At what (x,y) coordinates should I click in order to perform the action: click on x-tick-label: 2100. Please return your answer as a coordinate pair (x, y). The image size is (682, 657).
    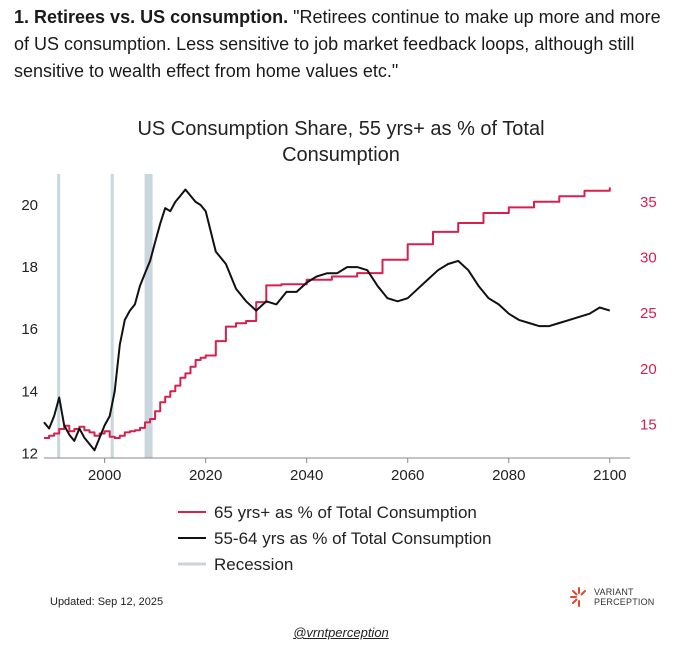
    Looking at the image, I should click on (609, 475).